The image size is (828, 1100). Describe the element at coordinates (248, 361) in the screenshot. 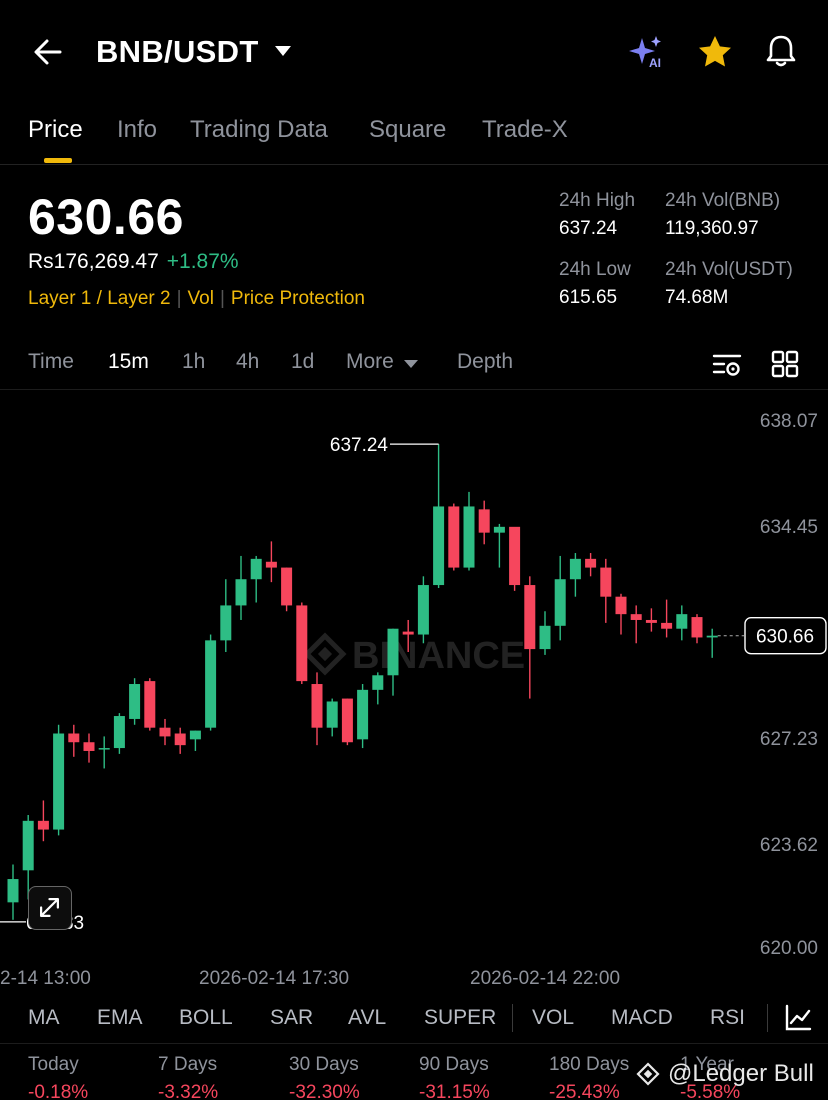

I see `tf-4h: 4h` at that location.